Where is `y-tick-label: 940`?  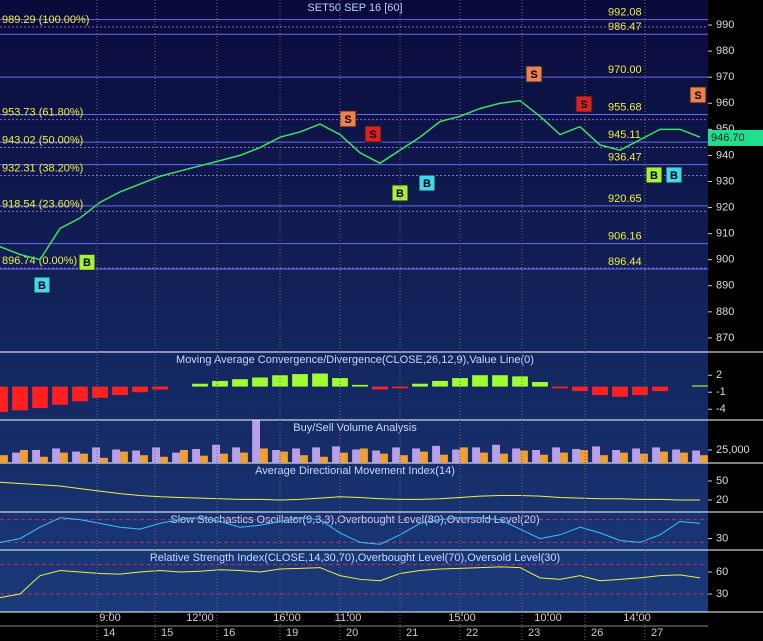
y-tick-label: 940 is located at coordinates (725, 155).